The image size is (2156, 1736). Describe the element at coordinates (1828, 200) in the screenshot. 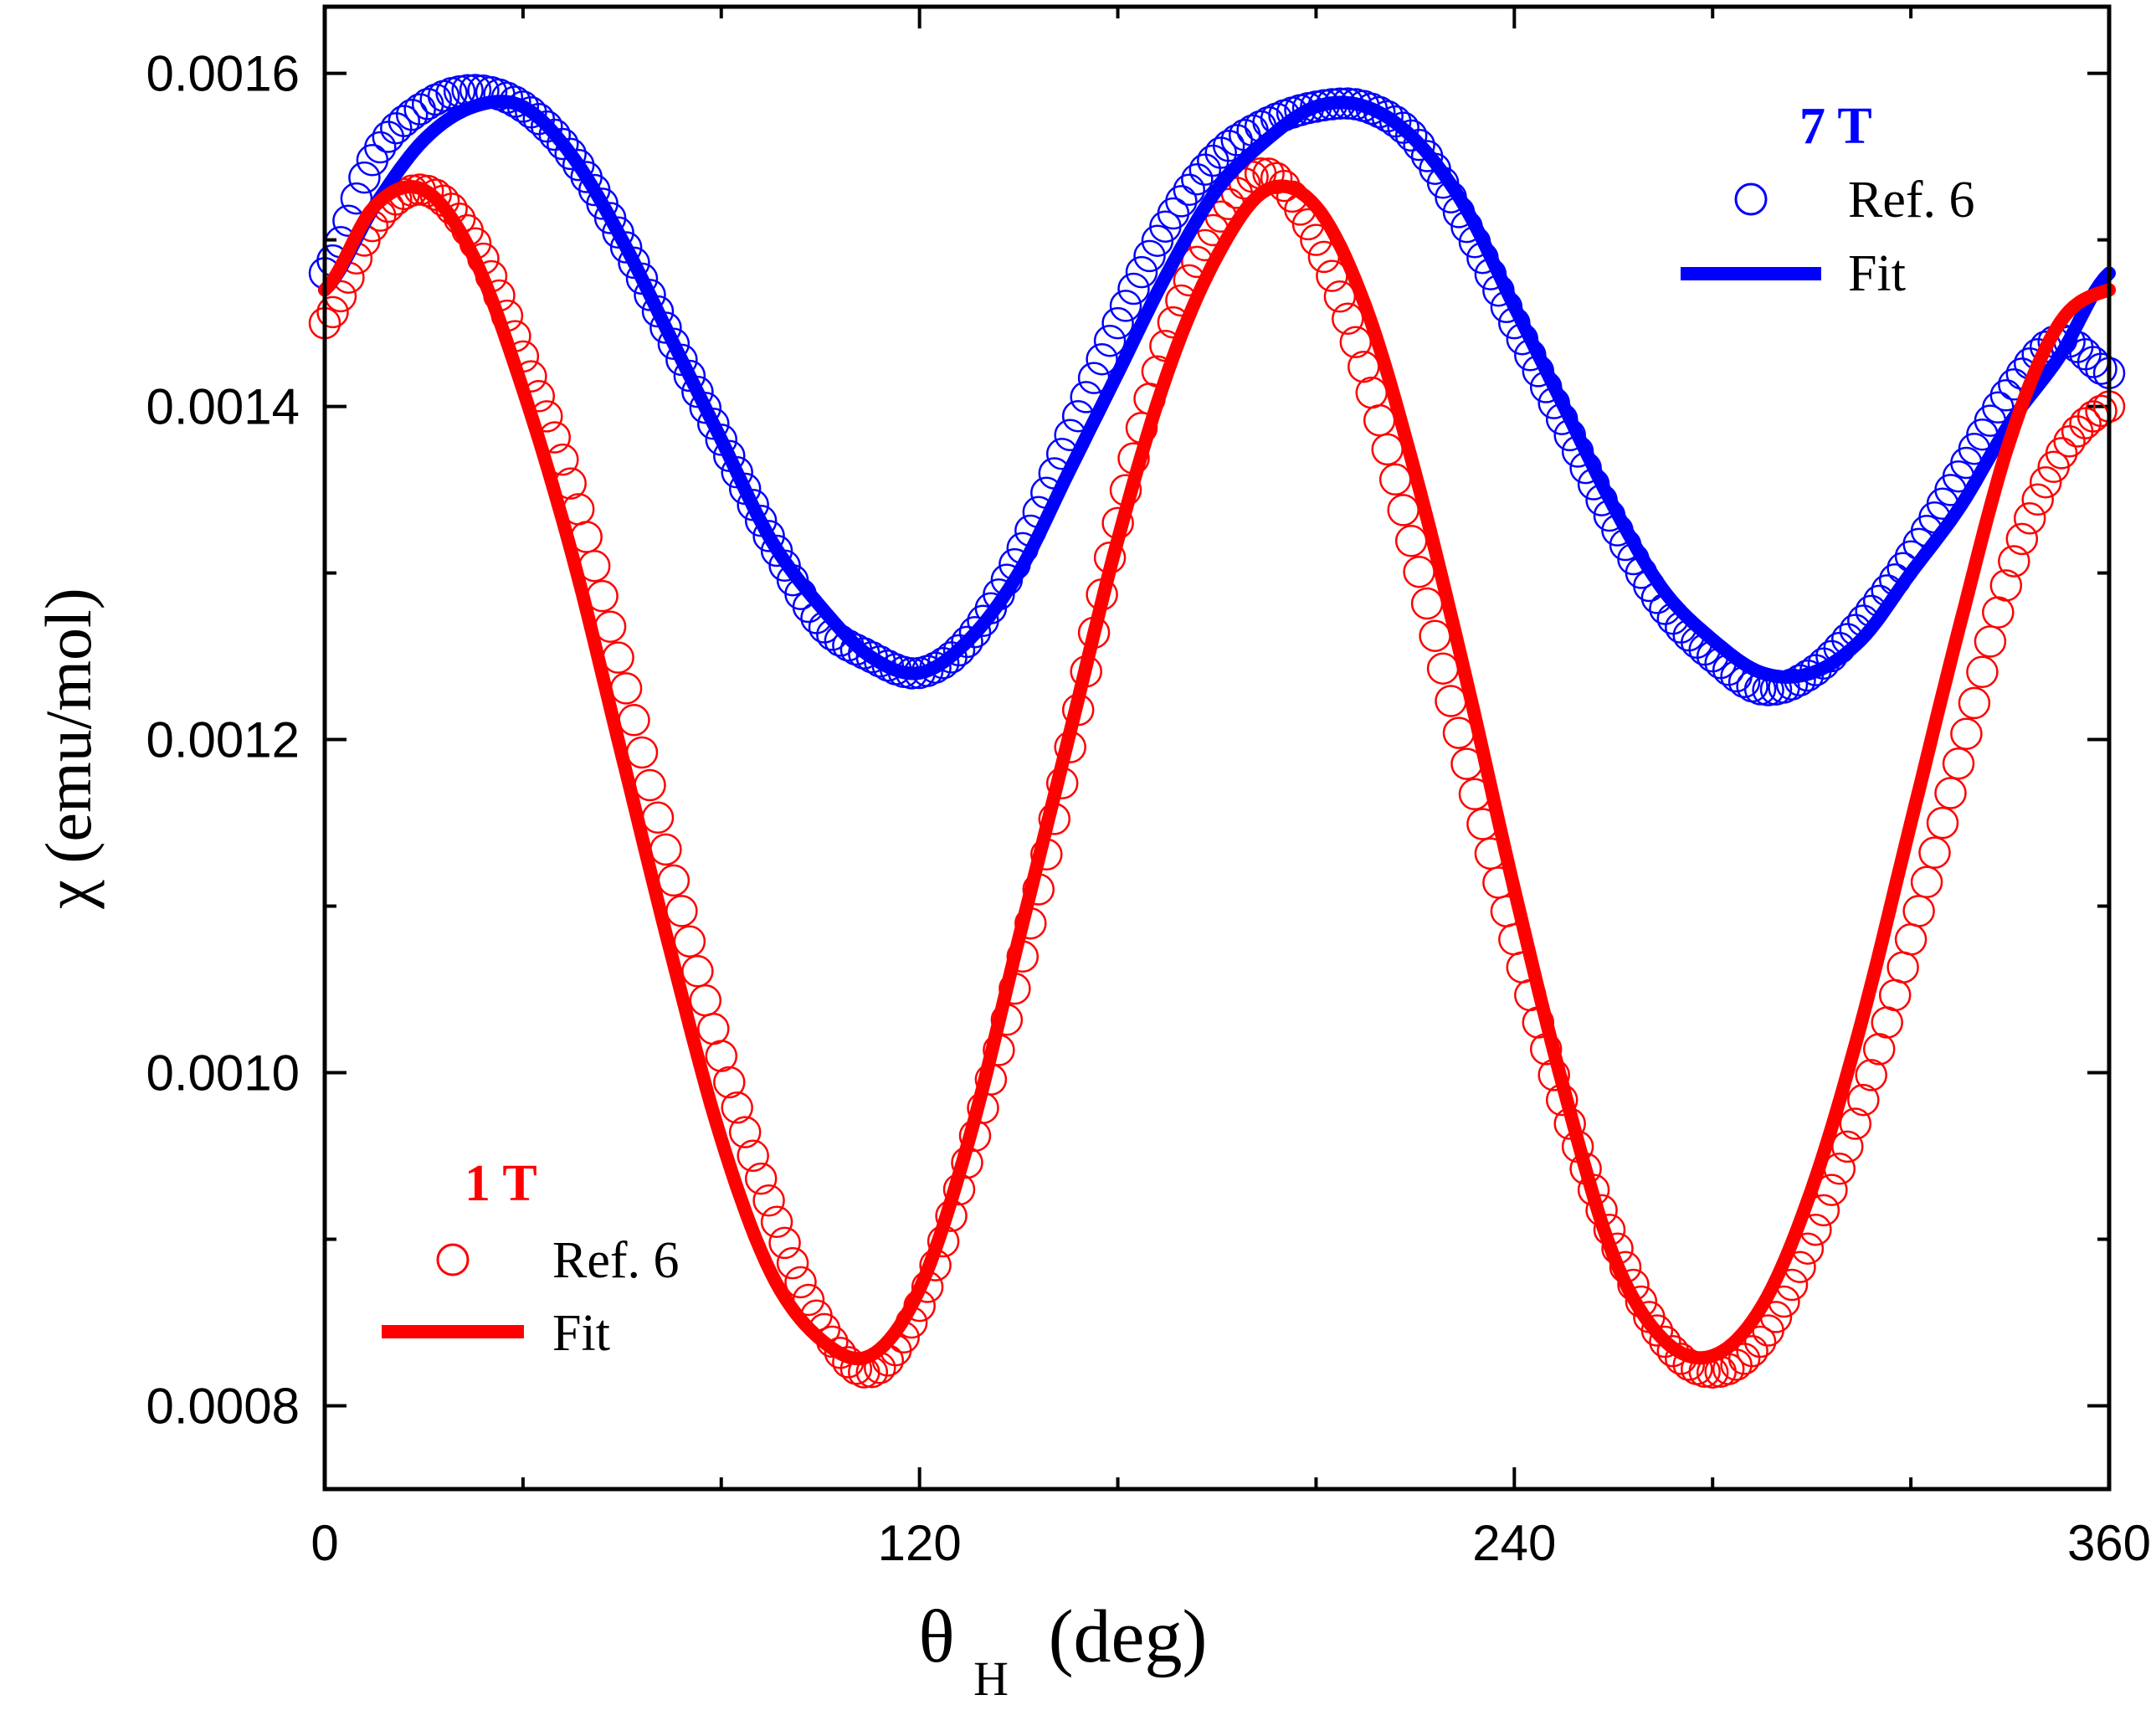

I see `legend-7t: 7 T Ref. 6 Fit` at that location.